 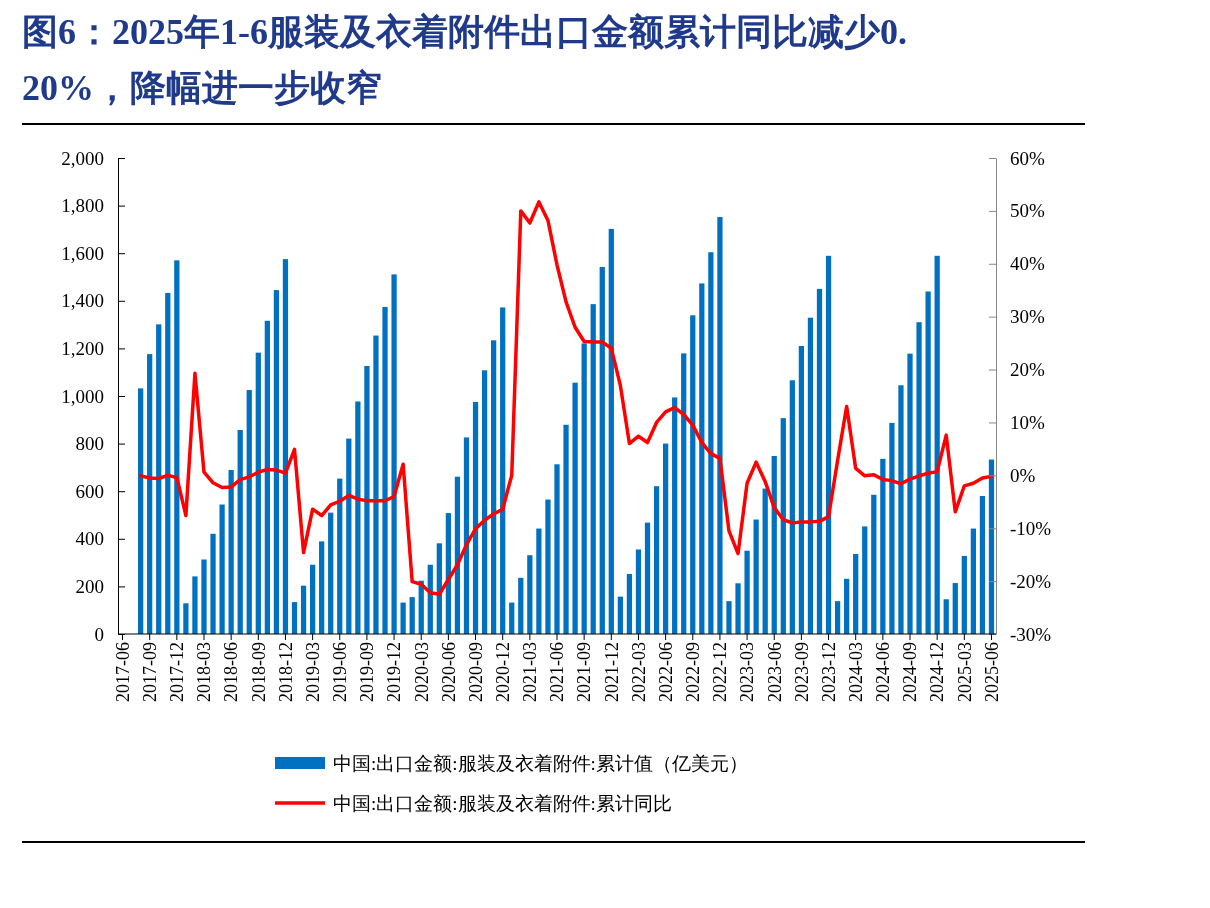 What do you see at coordinates (149, 672) in the screenshot?
I see `x-tick-label: 2017-09` at bounding box center [149, 672].